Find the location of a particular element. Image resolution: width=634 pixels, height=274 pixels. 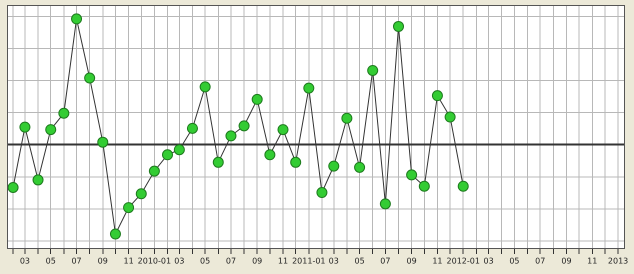

x-tick-label: 2011-01 is located at coordinates (309, 261).